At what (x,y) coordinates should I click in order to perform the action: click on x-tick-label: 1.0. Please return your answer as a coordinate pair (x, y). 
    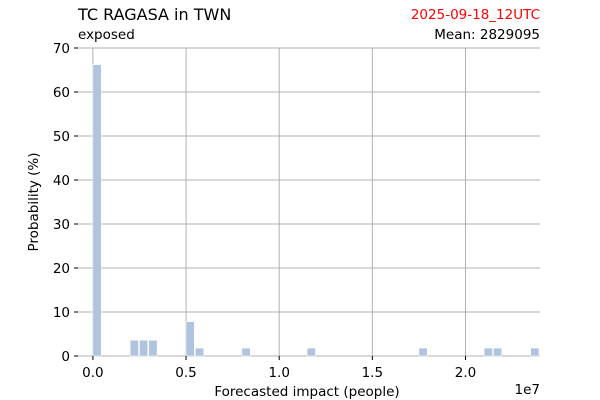
    Looking at the image, I should click on (278, 373).